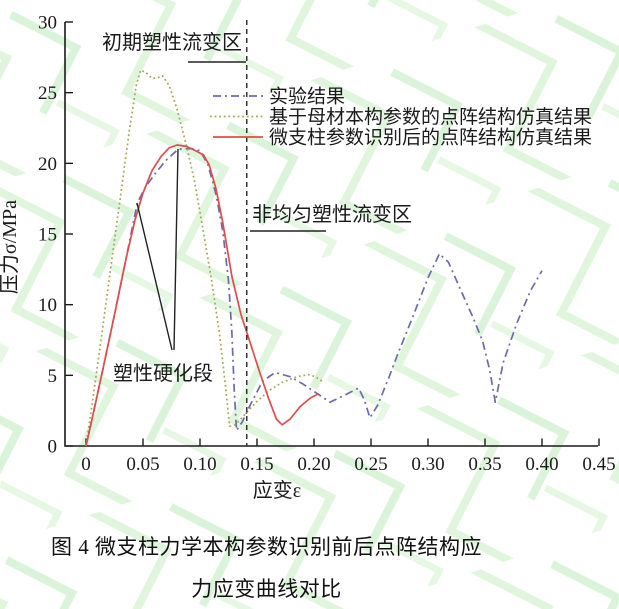 This screenshot has width=619, height=609. Describe the element at coordinates (266, 547) in the screenshot. I see `figure-caption-line1: 图 4 微支柱力学本构参数识别前后点阵结构应` at that location.